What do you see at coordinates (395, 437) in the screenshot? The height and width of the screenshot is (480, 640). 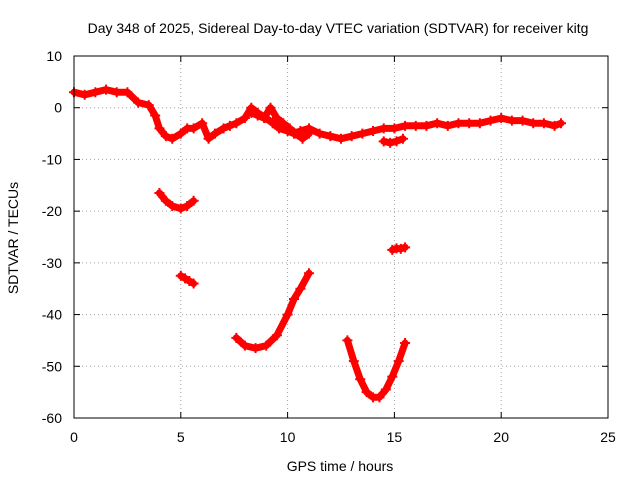 I see `x-tick-label: 15` at bounding box center [395, 437].